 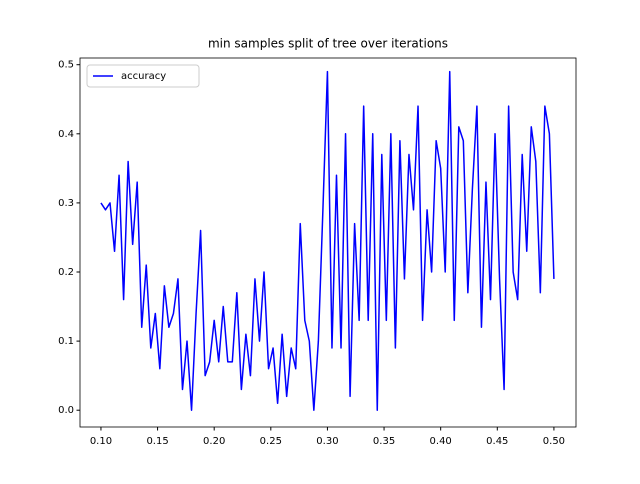 What do you see at coordinates (441, 441) in the screenshot?
I see `x-tick-label: 0.40` at bounding box center [441, 441].